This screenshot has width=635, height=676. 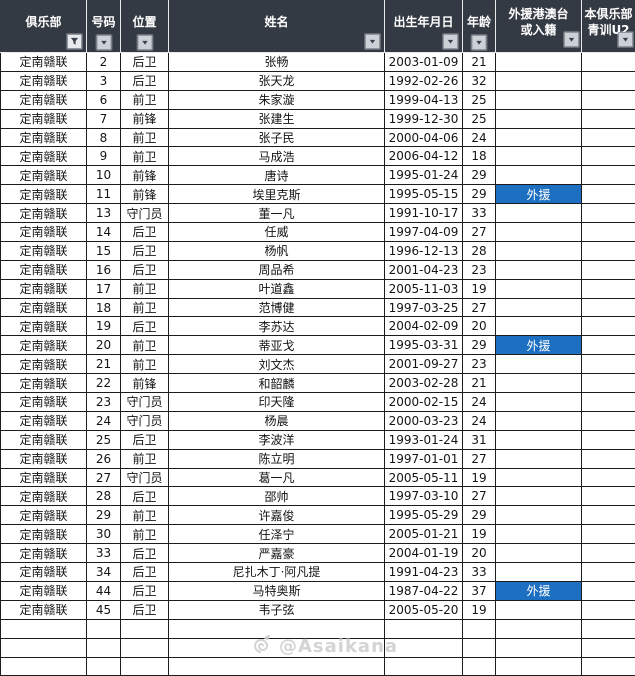 I want to click on cell-dob: 2004-02-09, so click(x=424, y=326).